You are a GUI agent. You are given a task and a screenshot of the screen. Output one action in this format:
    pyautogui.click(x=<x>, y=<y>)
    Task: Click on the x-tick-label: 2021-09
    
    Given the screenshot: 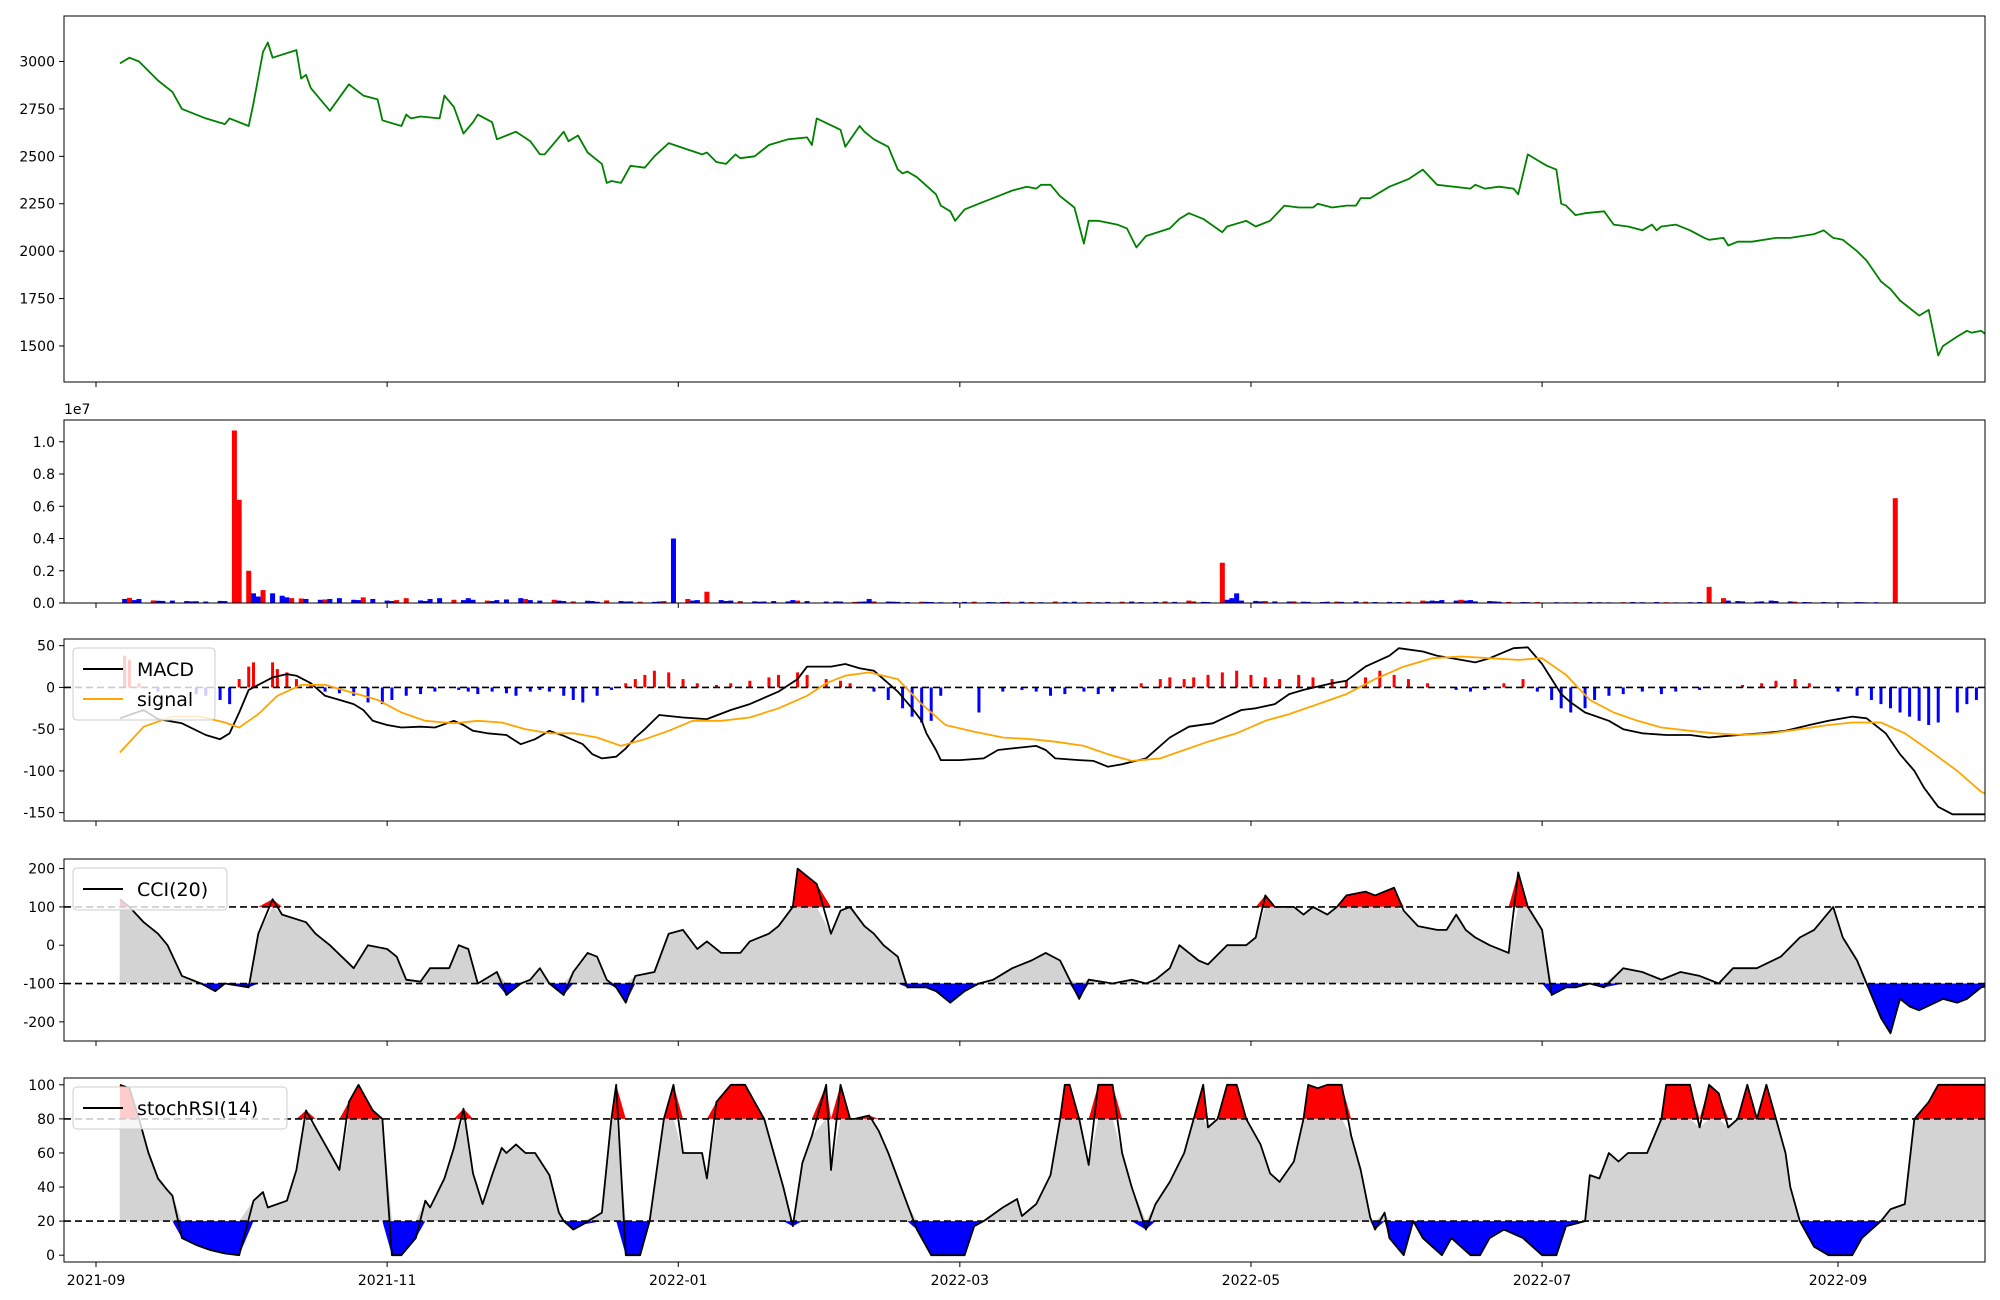 What is the action you would take?
    pyautogui.click(x=96, y=1281)
    